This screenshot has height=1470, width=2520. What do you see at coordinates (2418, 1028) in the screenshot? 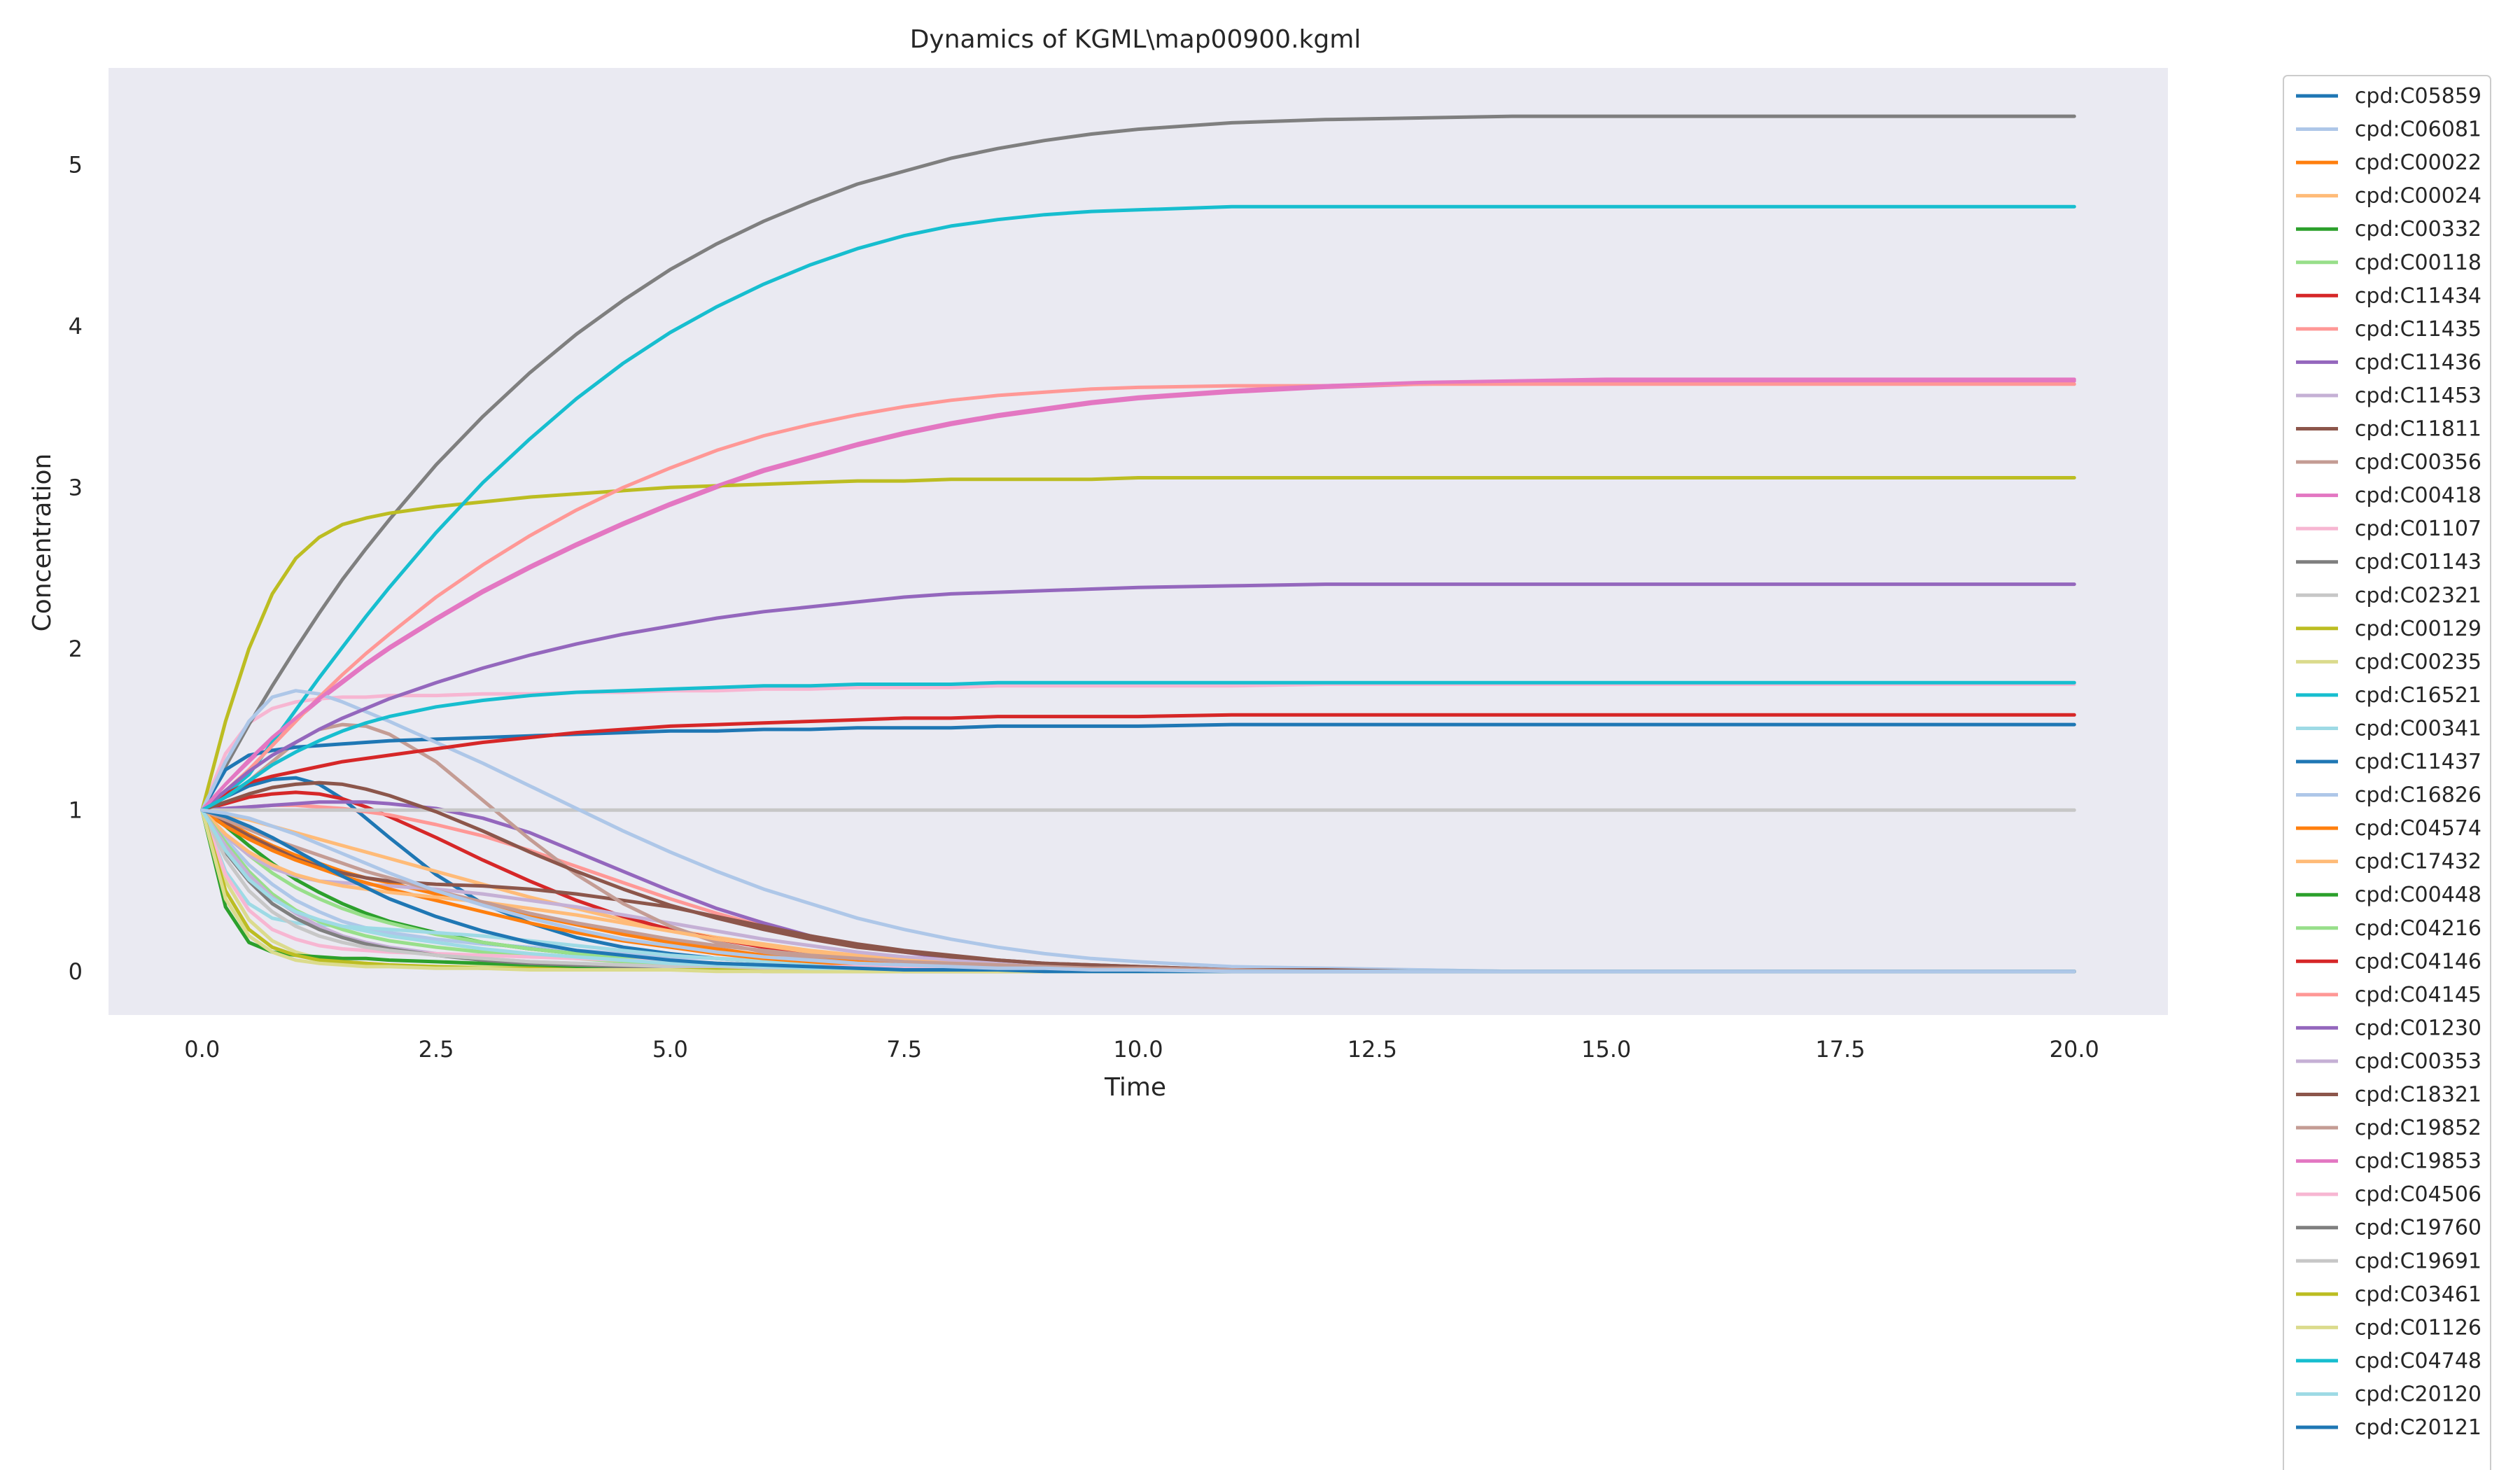
I see `legend-entry: cpd:C01230` at bounding box center [2418, 1028].